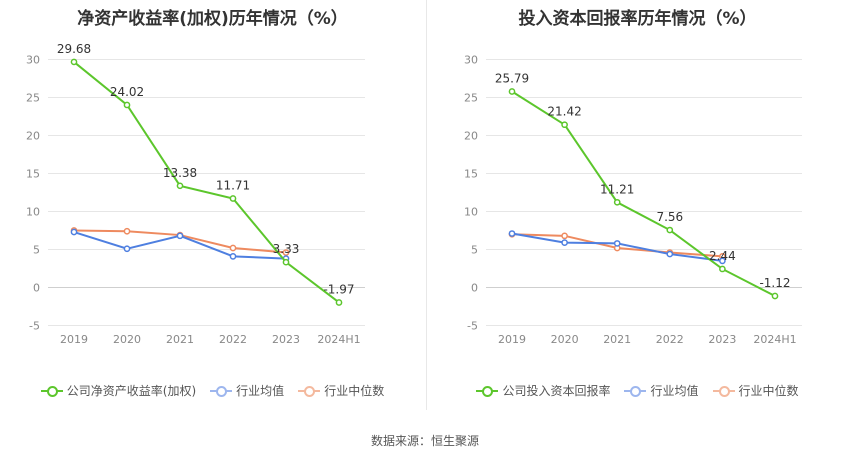  What do you see at coordinates (424, 441) in the screenshot?
I see `source-note: 数据来源：恒生聚源` at bounding box center [424, 441].